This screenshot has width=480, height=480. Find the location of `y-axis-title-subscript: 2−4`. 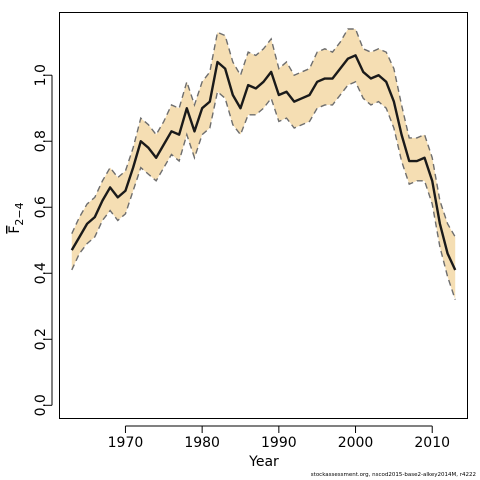

y-axis-title-subscript: 2−4 is located at coordinates (19, 213).